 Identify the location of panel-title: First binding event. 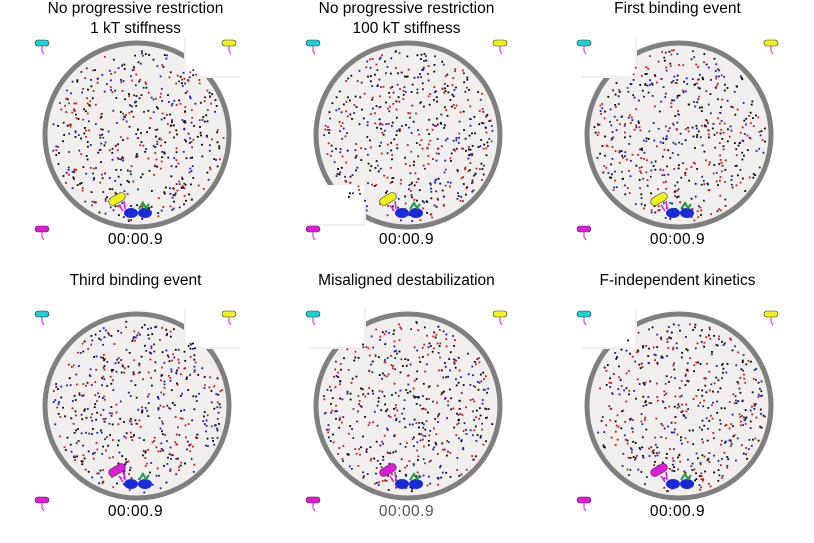
(677, 8).